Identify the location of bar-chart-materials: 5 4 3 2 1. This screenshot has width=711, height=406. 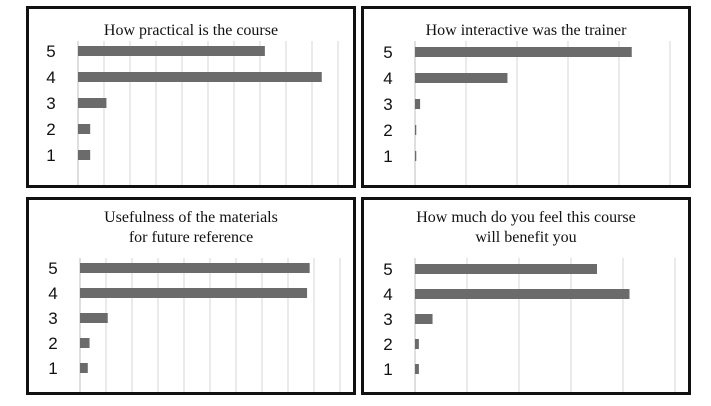
(194, 325).